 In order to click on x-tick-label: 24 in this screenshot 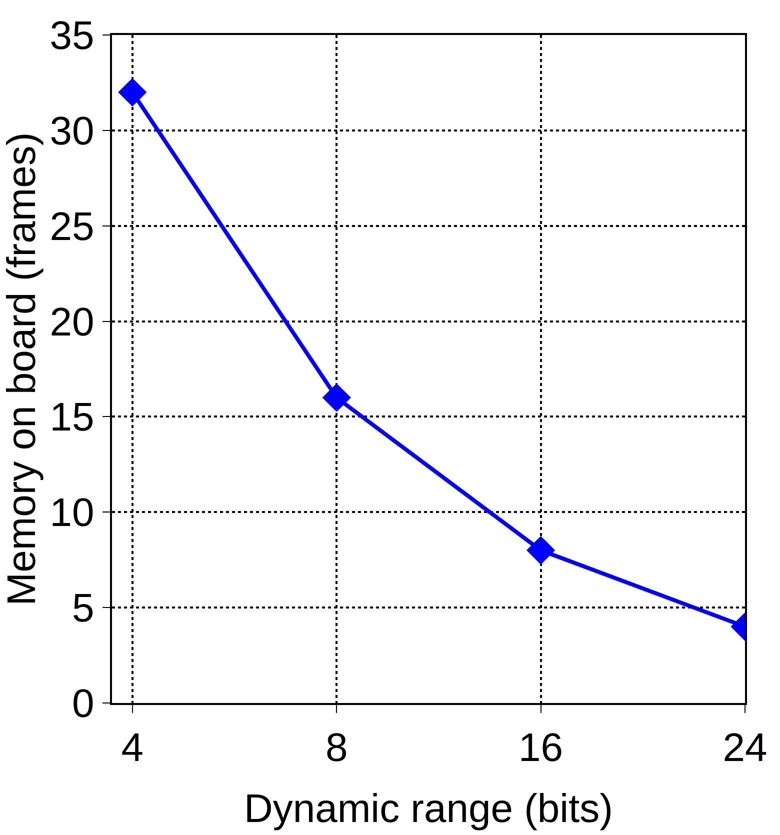, I will do `click(745, 748)`.